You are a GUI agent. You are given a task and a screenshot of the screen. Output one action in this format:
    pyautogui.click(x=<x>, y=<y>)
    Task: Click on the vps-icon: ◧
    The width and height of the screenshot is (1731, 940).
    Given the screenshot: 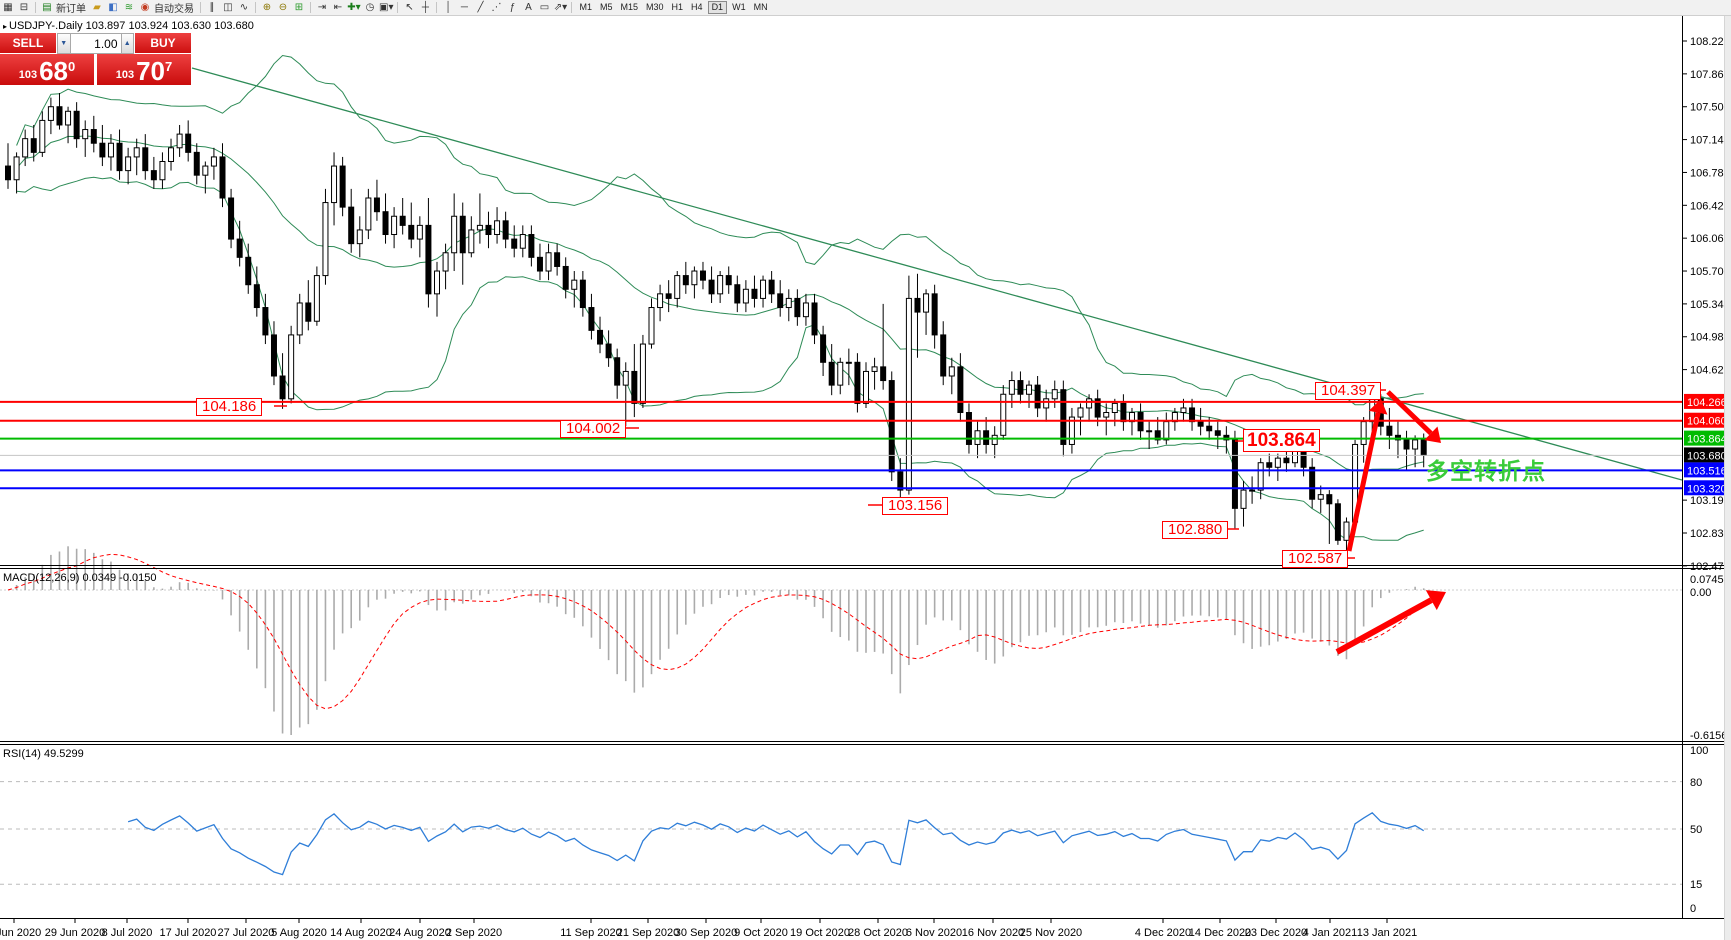 What is the action you would take?
    pyautogui.click(x=113, y=7)
    